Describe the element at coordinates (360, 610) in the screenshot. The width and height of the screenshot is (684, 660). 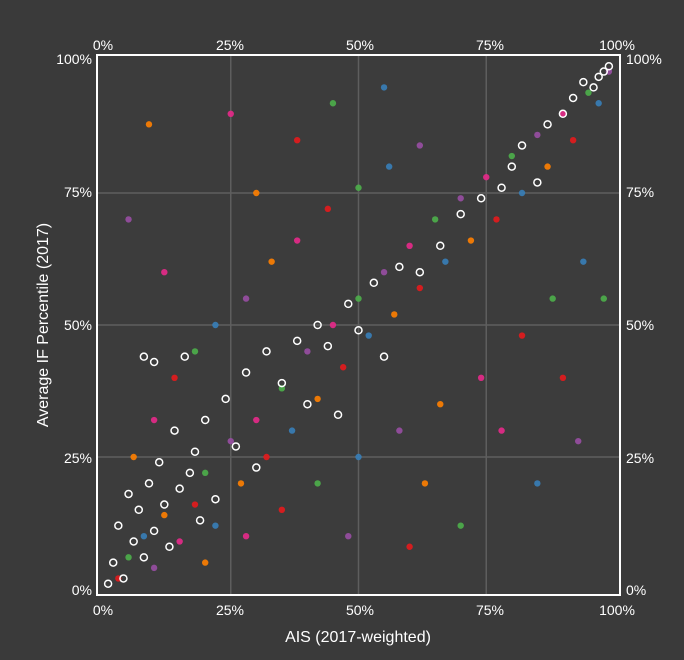
I see `x-tick-bottom: 50%` at that location.